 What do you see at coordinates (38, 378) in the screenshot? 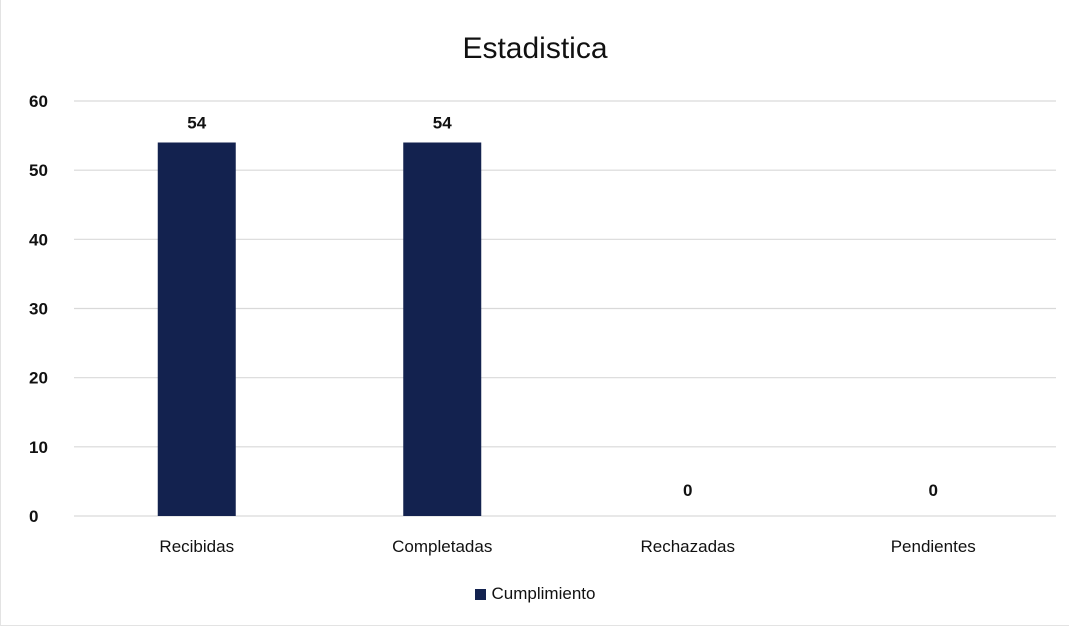
I see `y-tick-label: 20` at bounding box center [38, 378].